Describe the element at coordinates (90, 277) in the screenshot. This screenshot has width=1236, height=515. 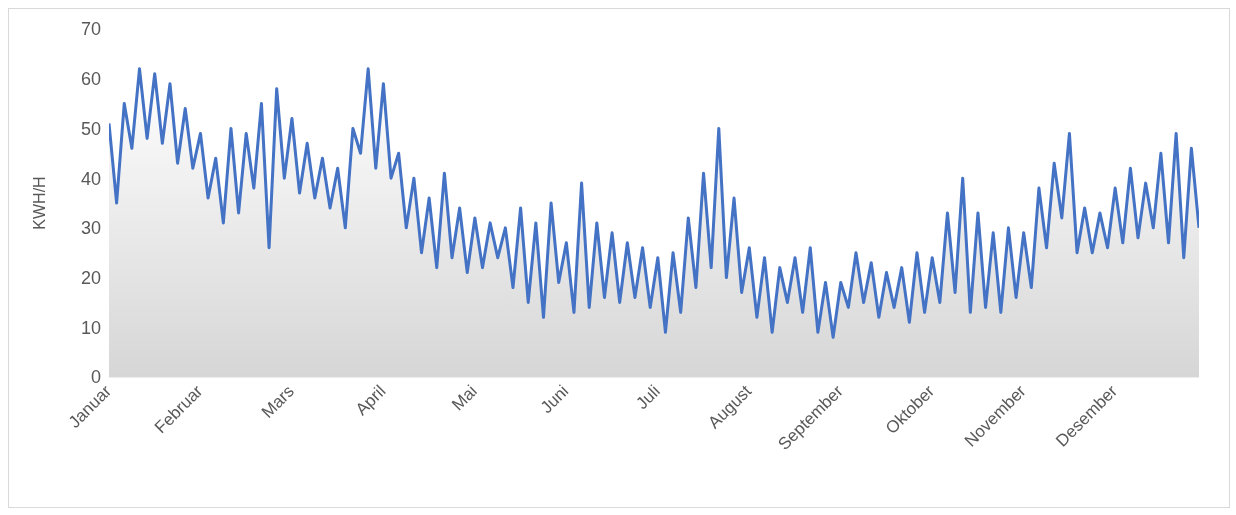
I see `y-tick-label: 20` at that location.